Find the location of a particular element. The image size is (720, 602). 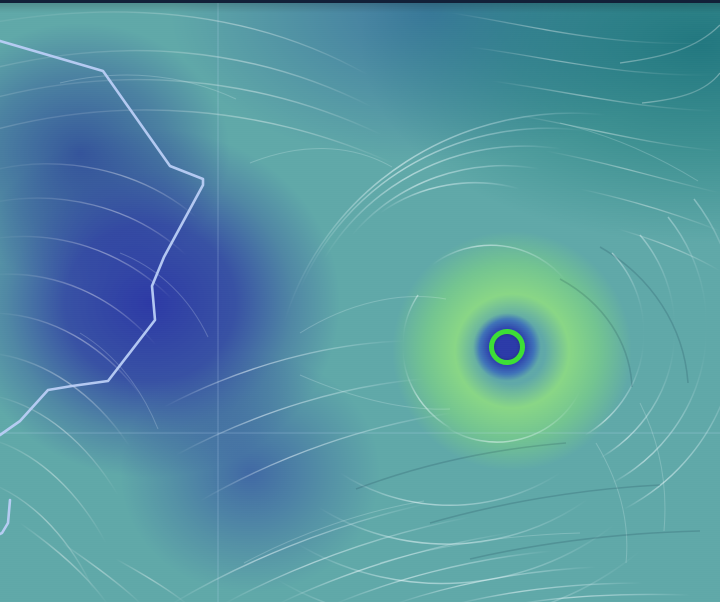

storm-eye-marker is located at coordinates (507, 347).